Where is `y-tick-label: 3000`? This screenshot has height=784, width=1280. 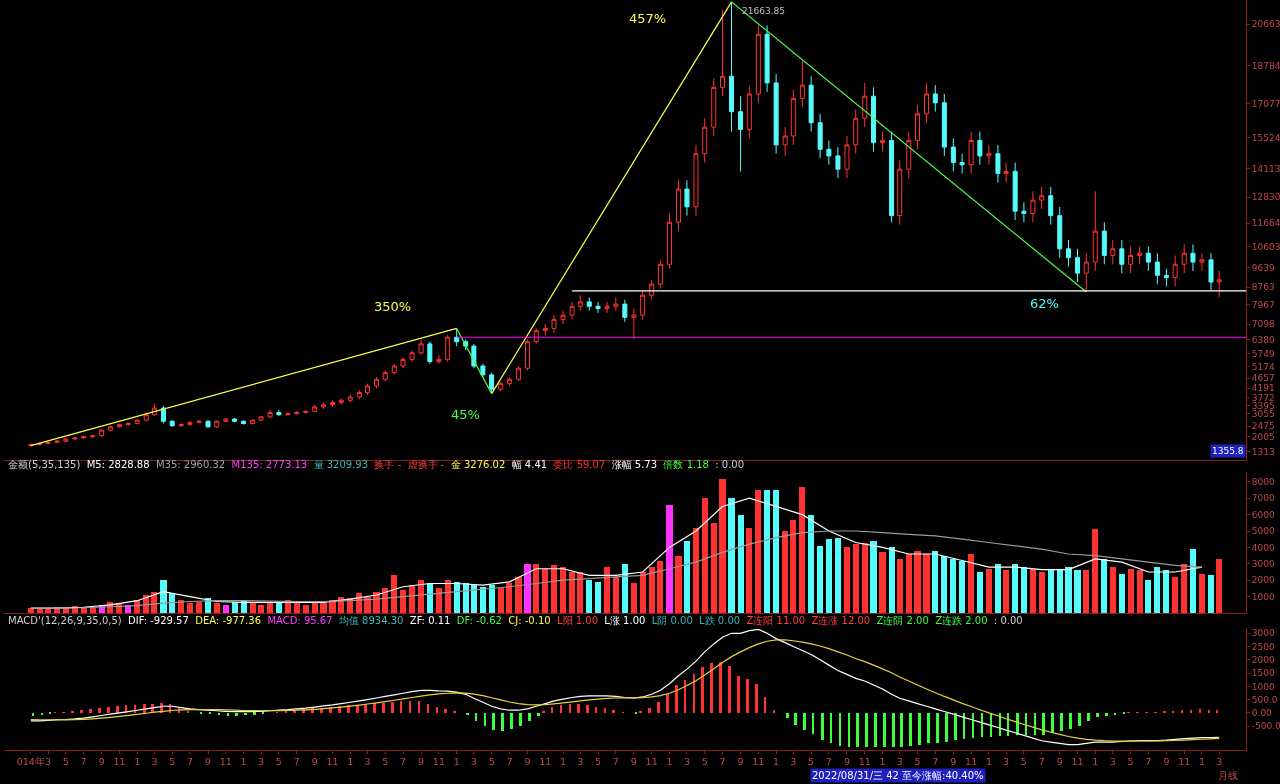 y-tick-label: 3000 is located at coordinates (1263, 563).